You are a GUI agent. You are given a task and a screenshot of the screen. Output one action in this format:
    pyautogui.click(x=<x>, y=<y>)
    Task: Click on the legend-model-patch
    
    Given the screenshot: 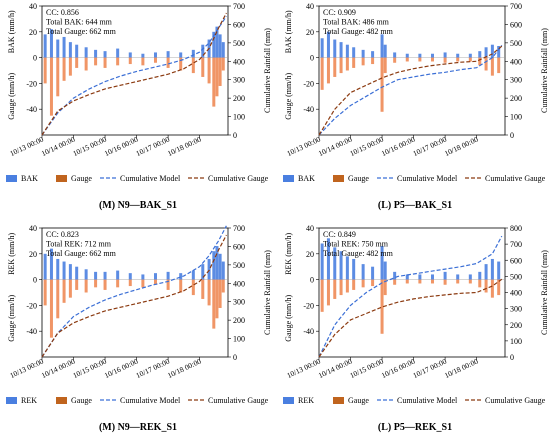 What is the action you would take?
    pyautogui.click(x=288, y=178)
    